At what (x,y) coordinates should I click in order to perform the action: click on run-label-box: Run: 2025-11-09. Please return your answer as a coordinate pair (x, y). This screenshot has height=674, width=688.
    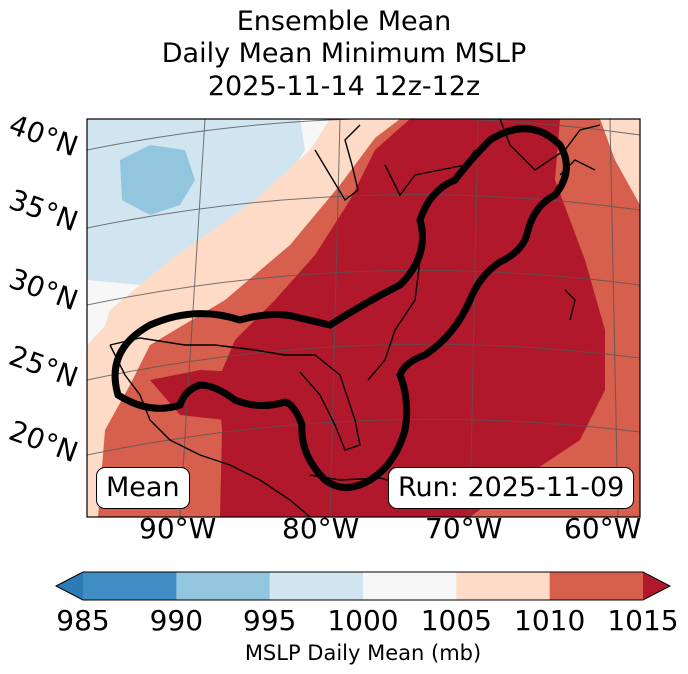
    Looking at the image, I should click on (511, 488).